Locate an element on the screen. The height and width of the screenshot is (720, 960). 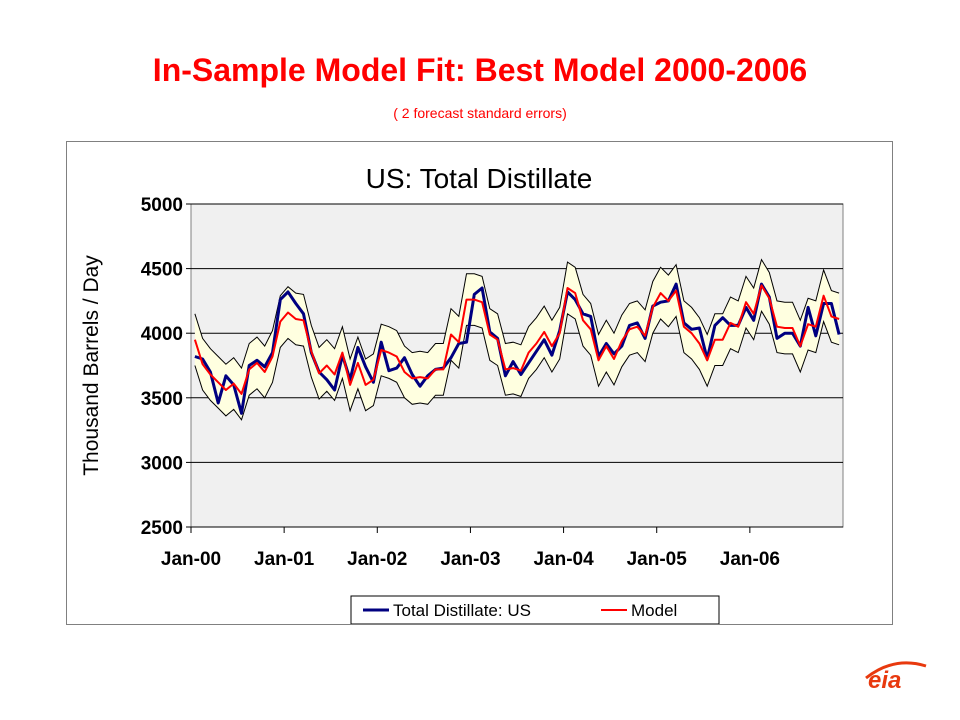
svg-text: eia is located at coordinates (884, 679).